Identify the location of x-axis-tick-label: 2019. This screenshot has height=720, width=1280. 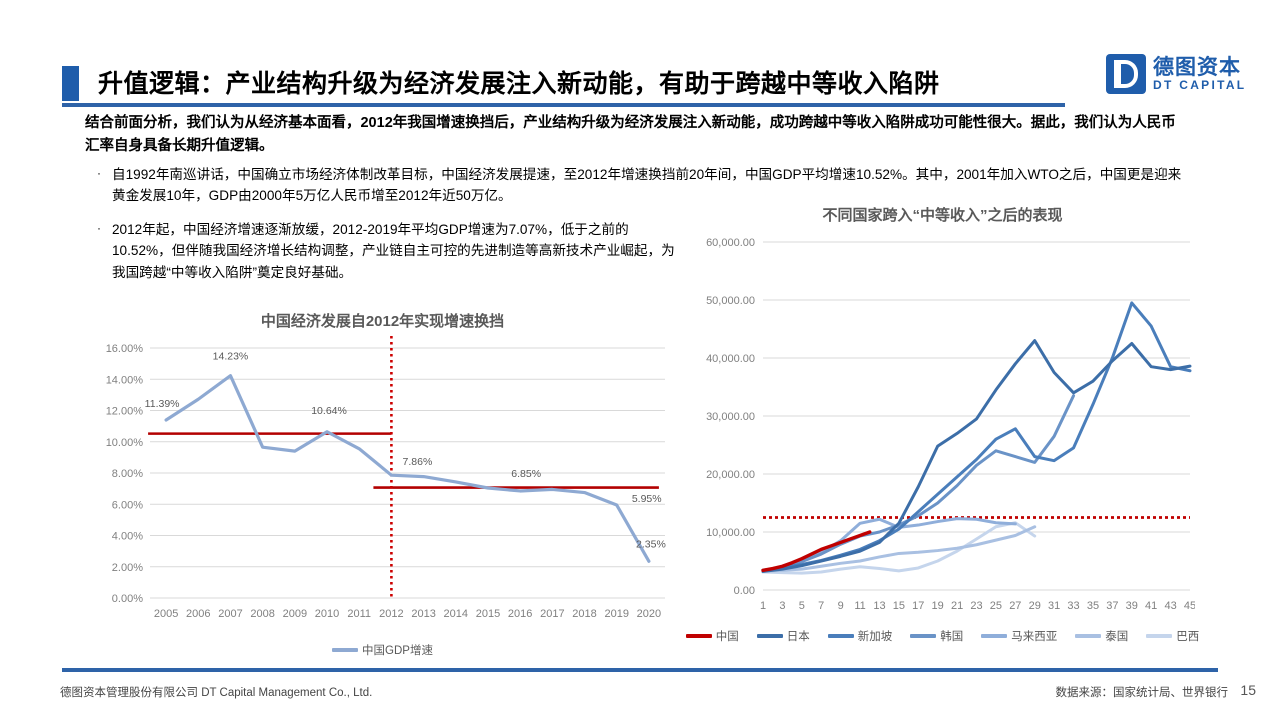
(616, 614).